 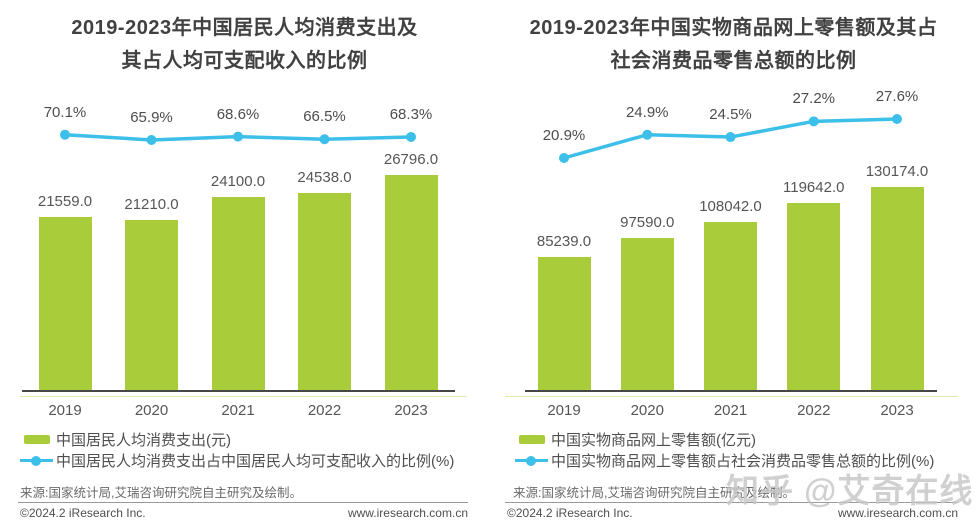 I want to click on legend-row-line: 中国居民人均消费支出占中国居民人均可支配收入的比例(%), so click(x=237, y=460).